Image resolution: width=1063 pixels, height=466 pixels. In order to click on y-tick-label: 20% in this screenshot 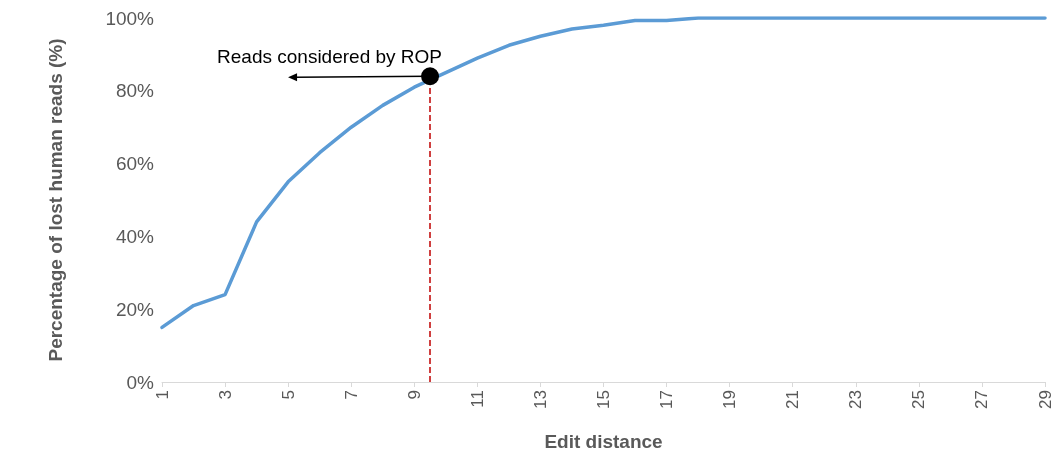, I will do `click(135, 309)`.